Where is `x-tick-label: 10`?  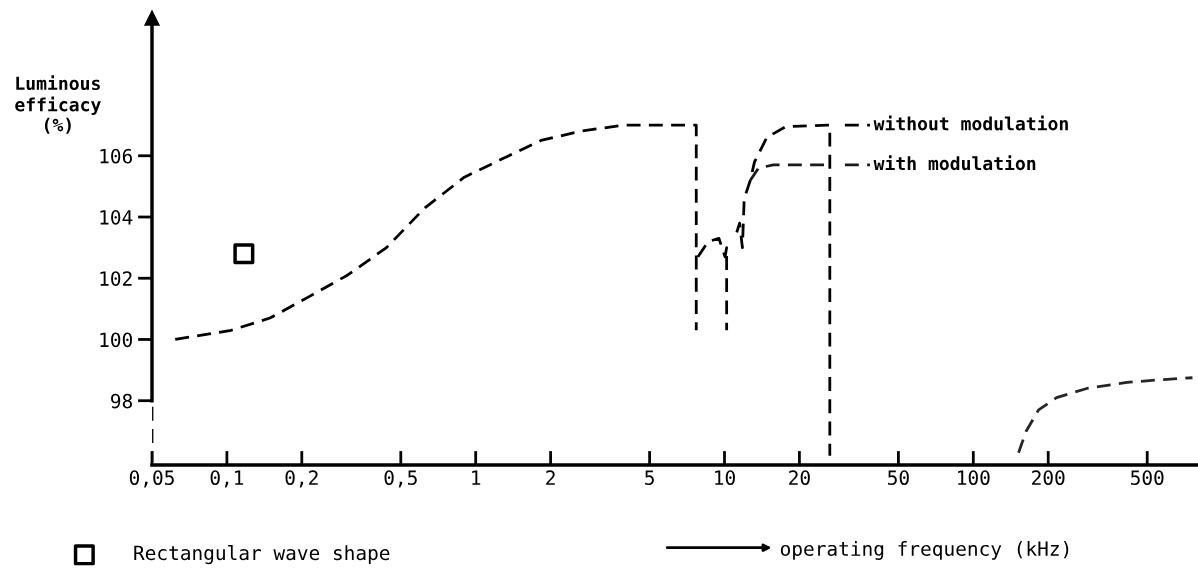
x-tick-label: 10 is located at coordinates (725, 478).